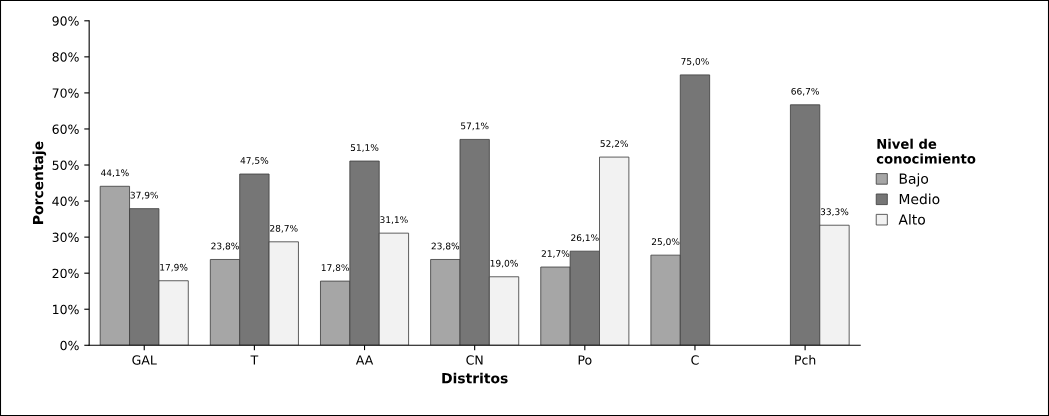  What do you see at coordinates (585, 238) in the screenshot?
I see `data-label: 26,1%` at bounding box center [585, 238].